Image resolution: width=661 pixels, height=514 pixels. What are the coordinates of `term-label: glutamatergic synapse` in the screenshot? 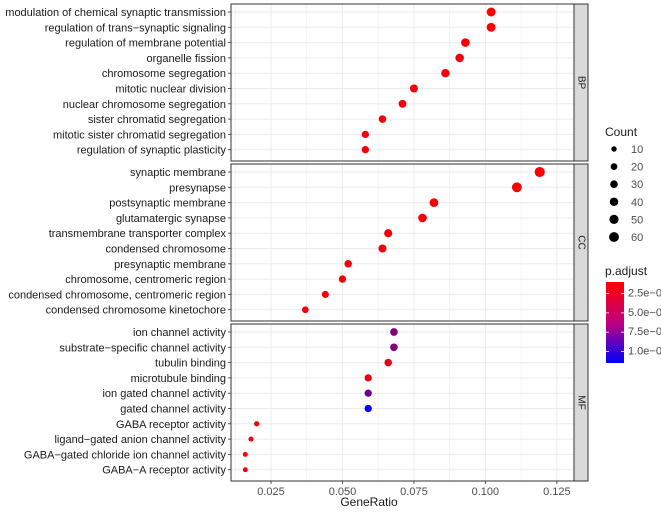 It's located at (171, 219).